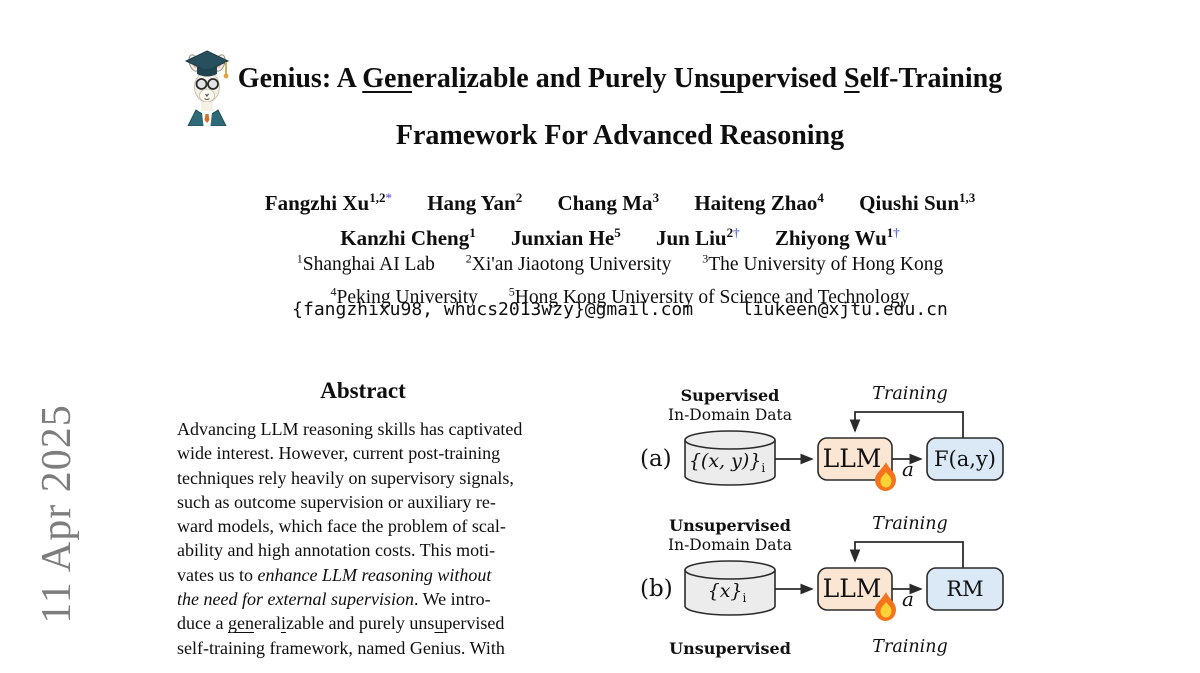  What do you see at coordinates (844, 309) in the screenshot?
I see `email-address: liukeen@xjtu.edu.cn` at bounding box center [844, 309].